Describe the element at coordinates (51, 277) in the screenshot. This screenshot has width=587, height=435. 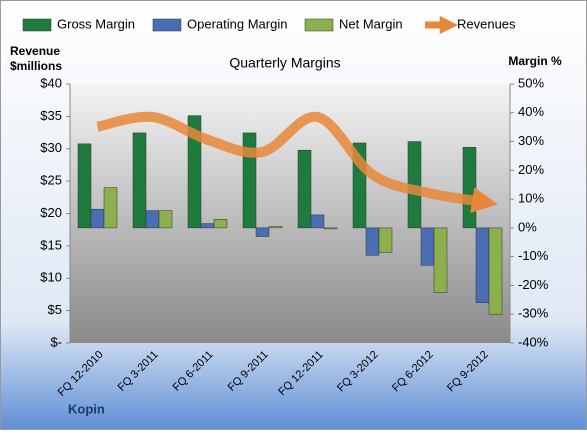
I see `y-tick-label: $10` at that location.